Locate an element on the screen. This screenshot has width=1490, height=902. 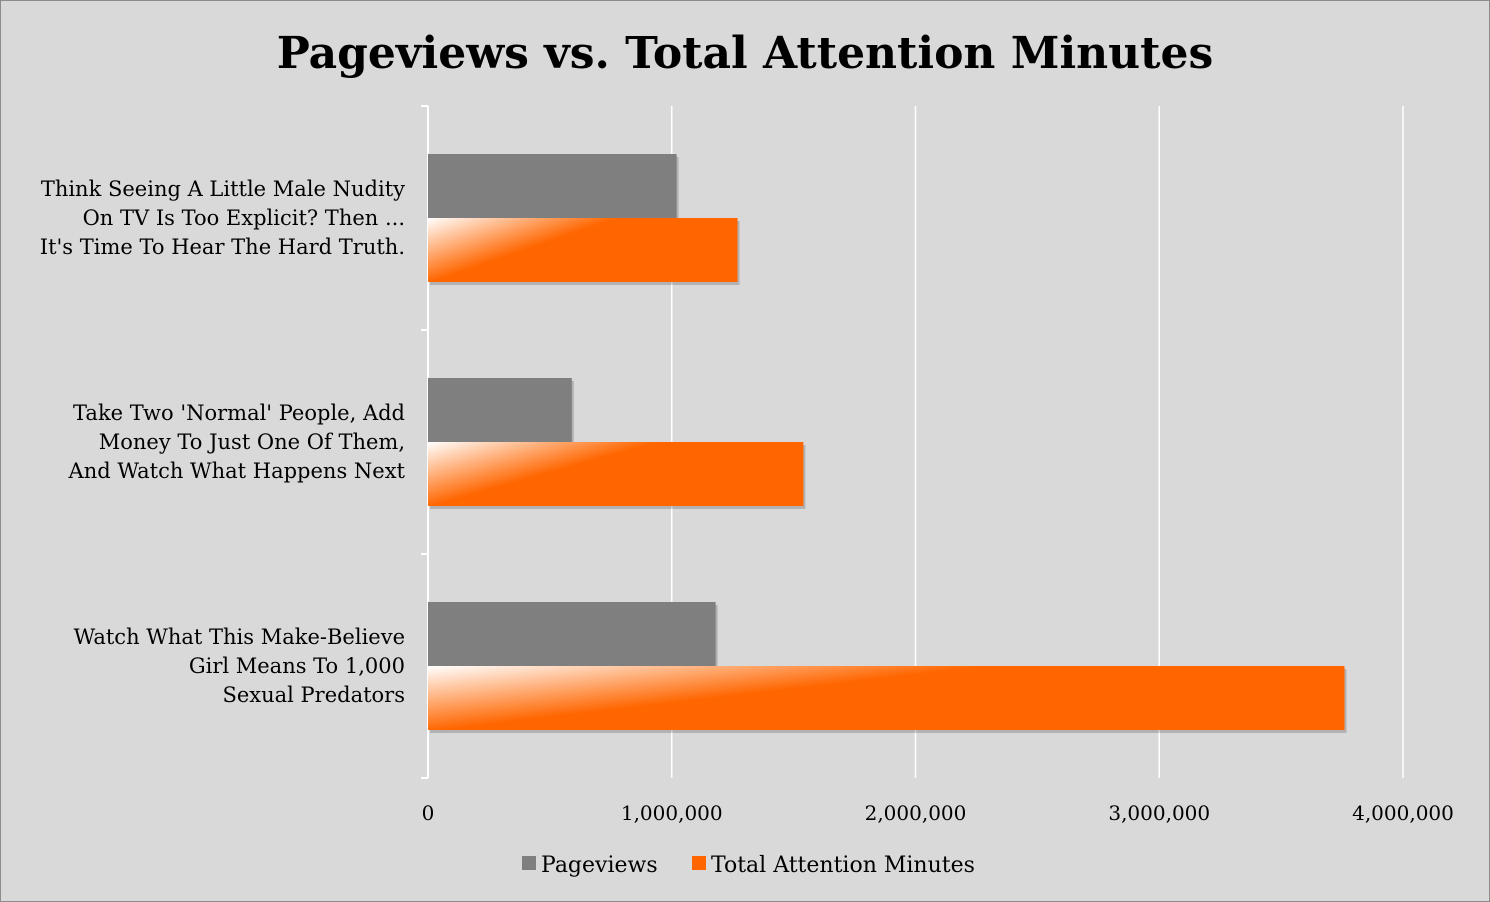
legend: Pageviews Total Attention Minutes is located at coordinates (748, 865).